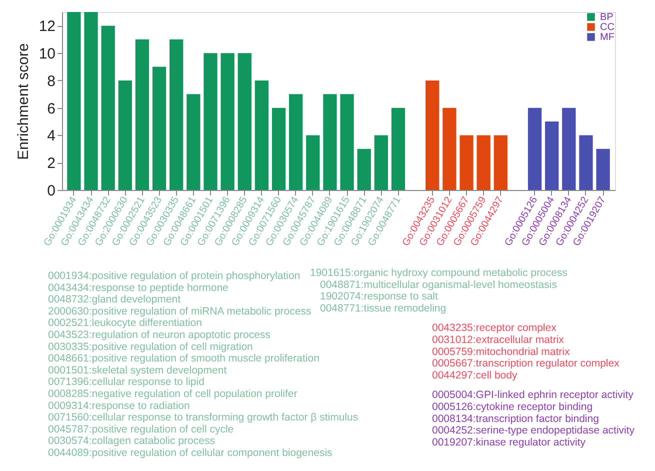 Image resolution: width=655 pixels, height=471 pixels. I want to click on text: 1902074:response to salt, so click(379, 296).